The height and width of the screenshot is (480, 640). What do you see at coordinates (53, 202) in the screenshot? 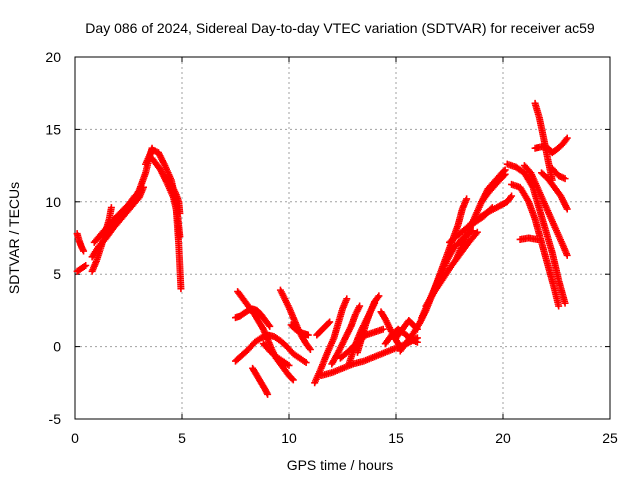
I see `y-tick-label: 10` at bounding box center [53, 202].